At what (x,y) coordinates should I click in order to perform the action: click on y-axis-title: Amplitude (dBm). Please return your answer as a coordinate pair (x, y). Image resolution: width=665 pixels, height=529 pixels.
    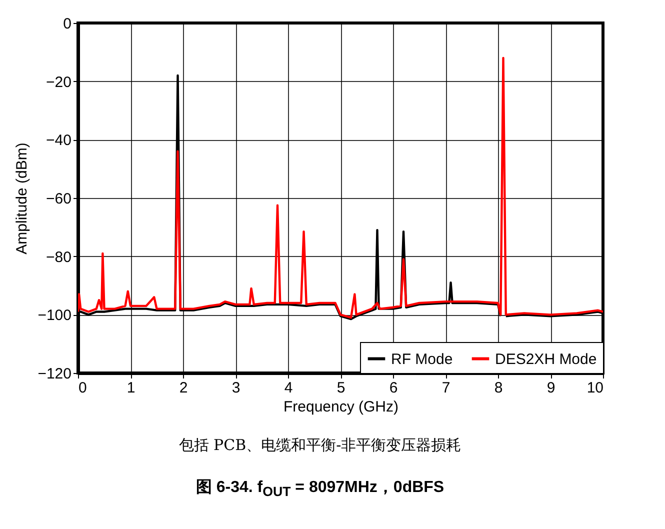
    Looking at the image, I should click on (22, 198).